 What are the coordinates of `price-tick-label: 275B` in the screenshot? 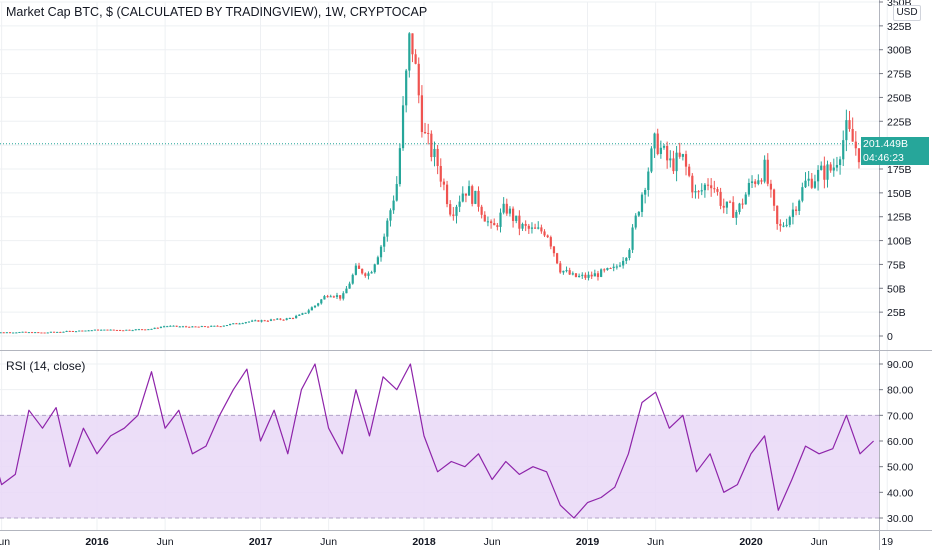 It's located at (899, 75).